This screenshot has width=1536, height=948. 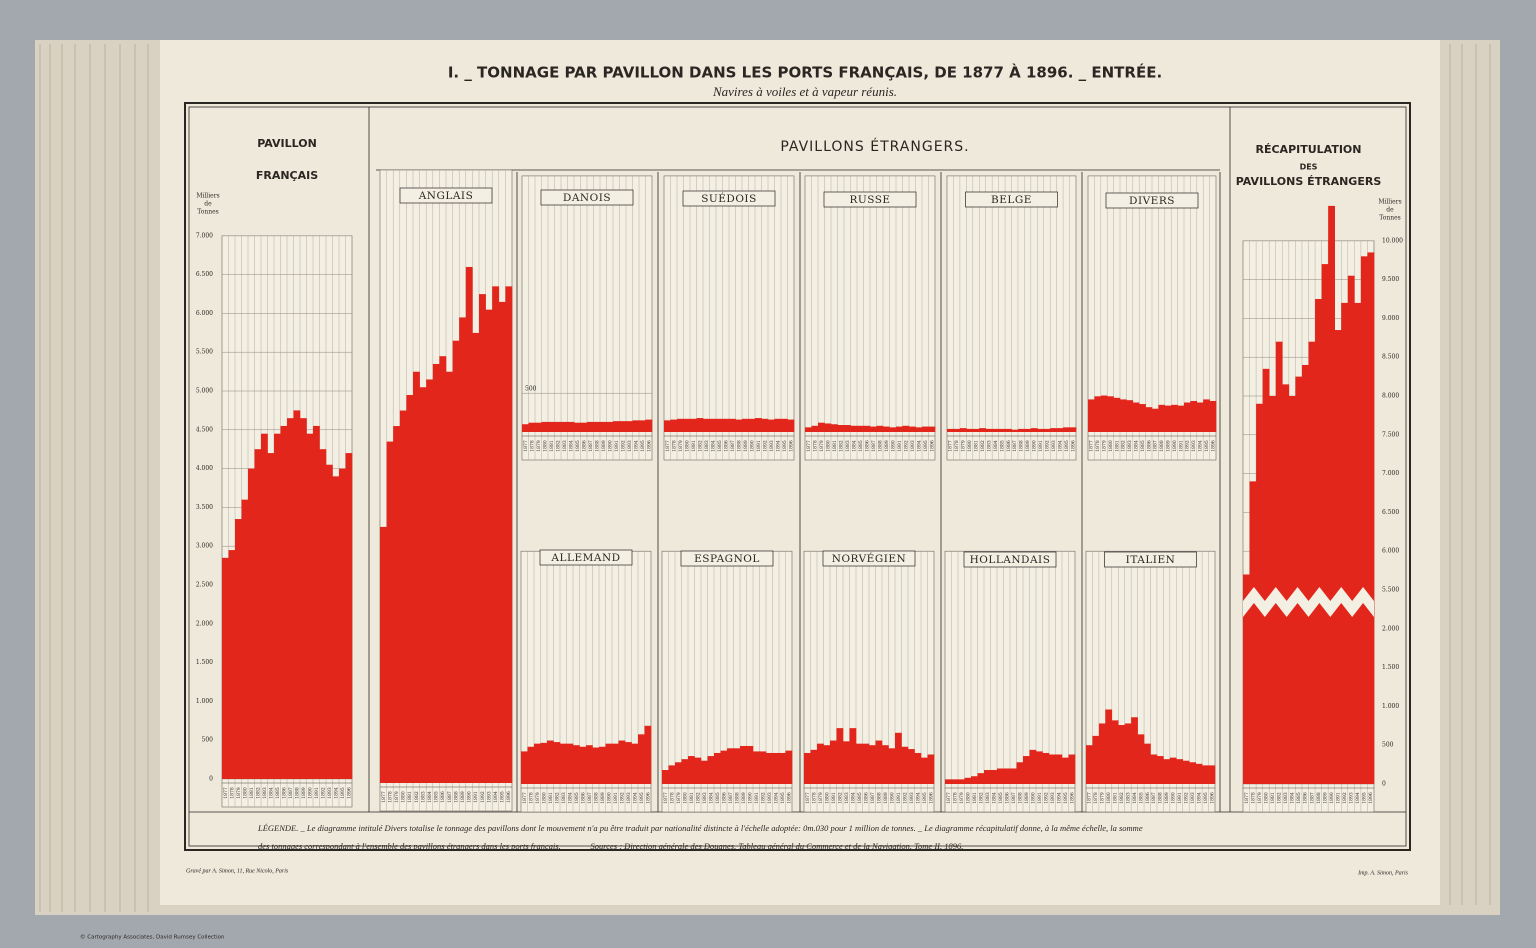 I want to click on x-tick-label: 1882, so click(x=841, y=446).